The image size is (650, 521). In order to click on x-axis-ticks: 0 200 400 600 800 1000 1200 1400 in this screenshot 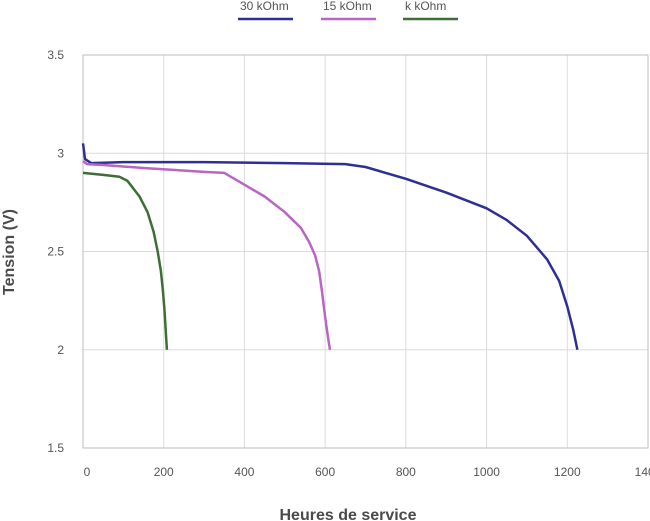, I will do `click(367, 472)`.